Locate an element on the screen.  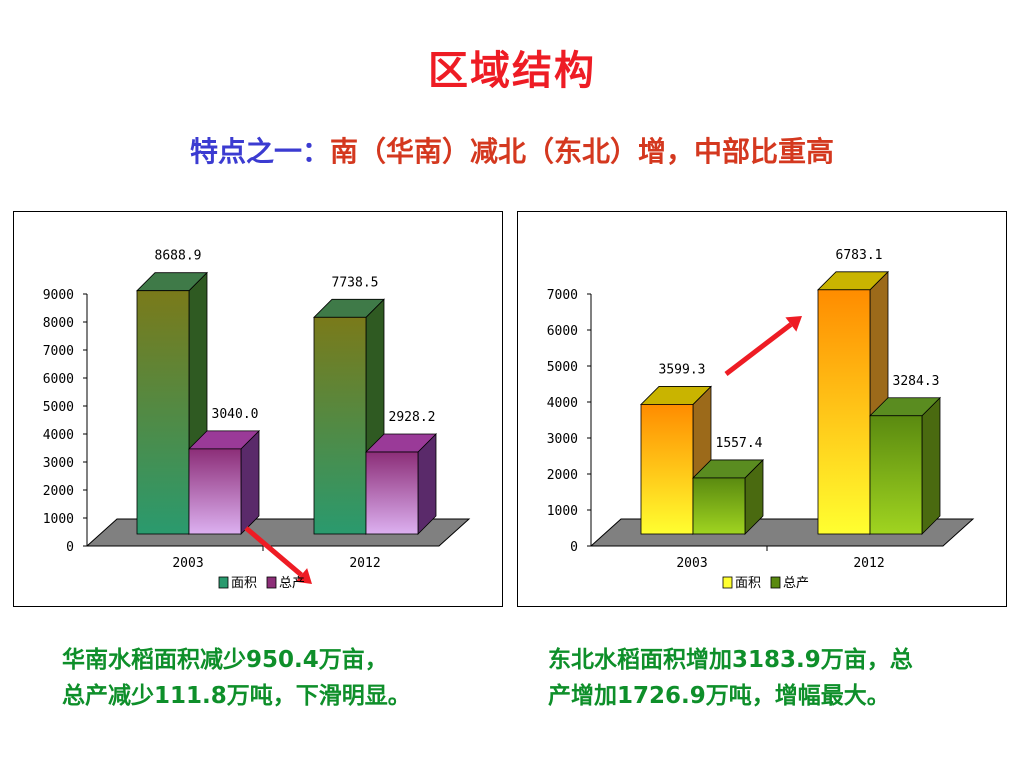
data-label: 2928.2 is located at coordinates (412, 417).